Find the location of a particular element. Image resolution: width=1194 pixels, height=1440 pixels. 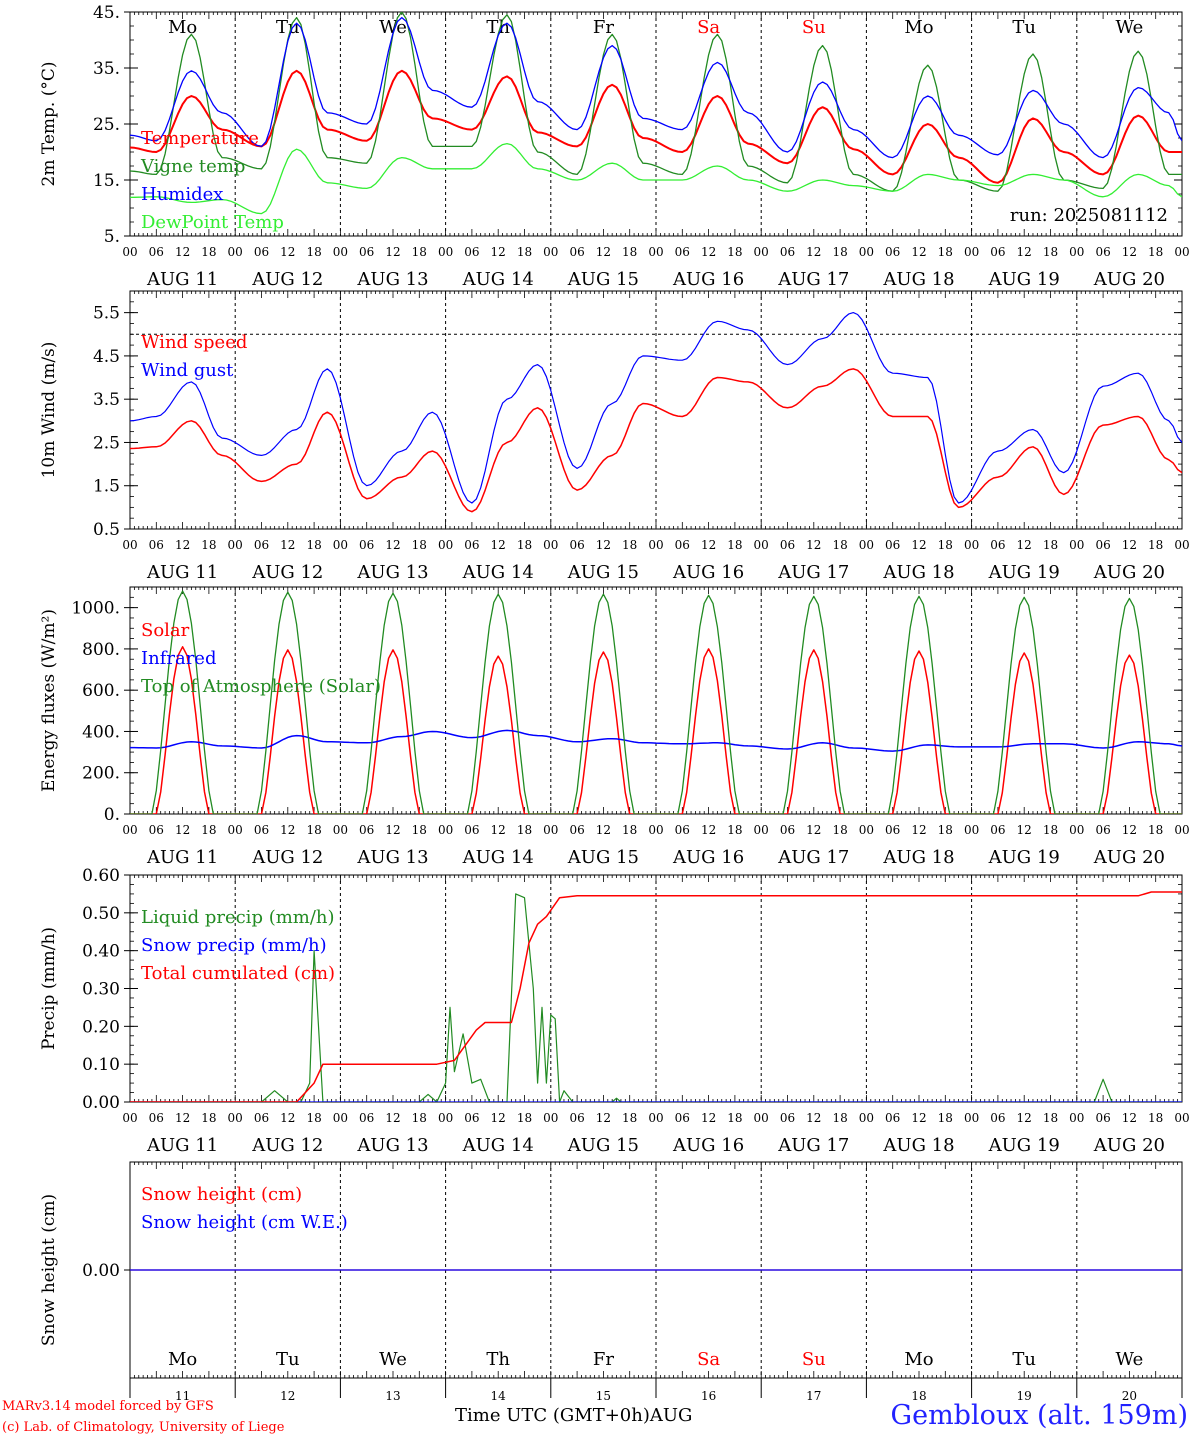

legend-entry: Snow height (cm W.E.) is located at coordinates (244, 1222).